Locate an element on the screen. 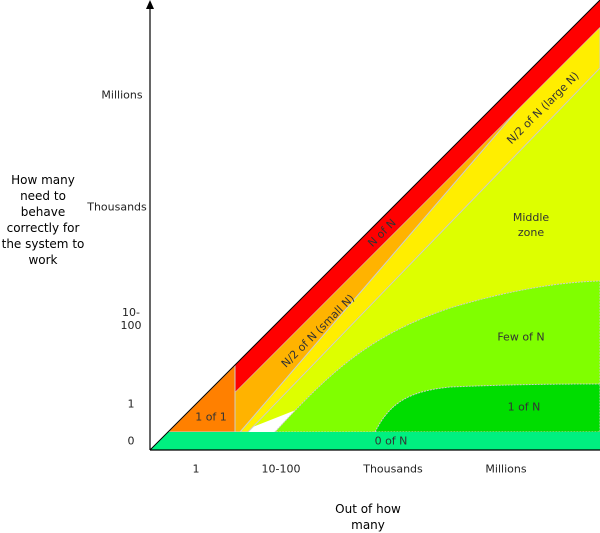 The image size is (600, 533). x-tick: 10-100 is located at coordinates (281, 469).